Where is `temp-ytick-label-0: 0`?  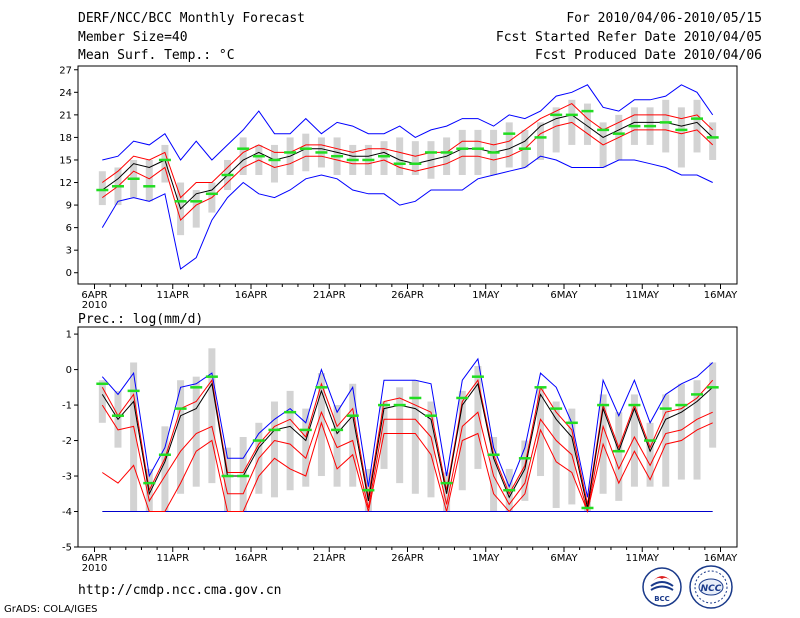 temp-ytick-label-0: 0 is located at coordinates (69, 273).